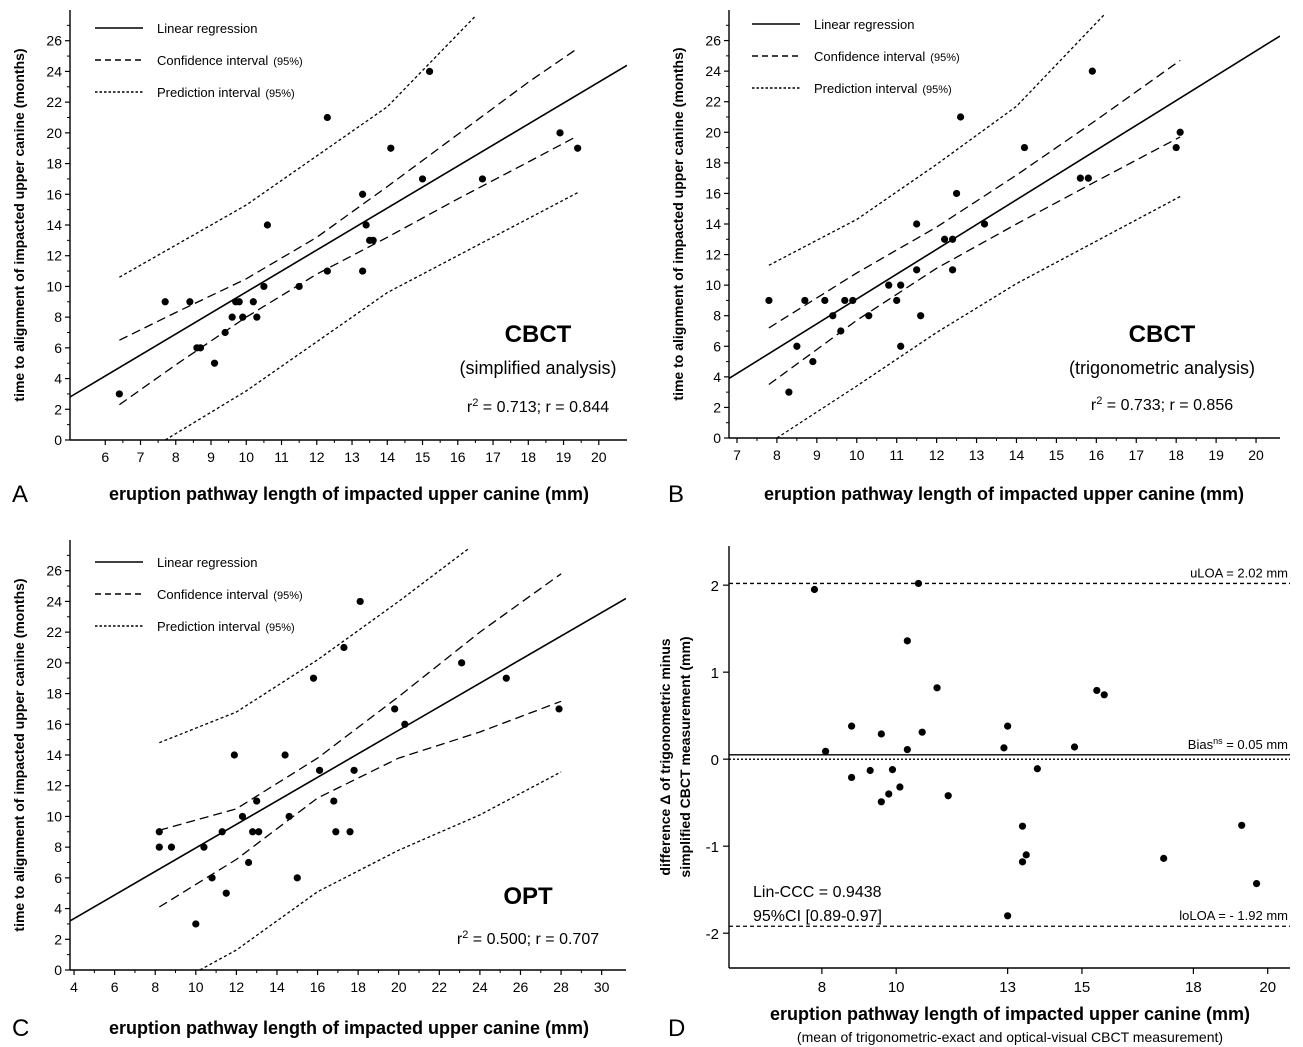 This screenshot has height=1047, width=1303. Describe the element at coordinates (978, 316) in the screenshot. I see `prediction-lower` at that location.